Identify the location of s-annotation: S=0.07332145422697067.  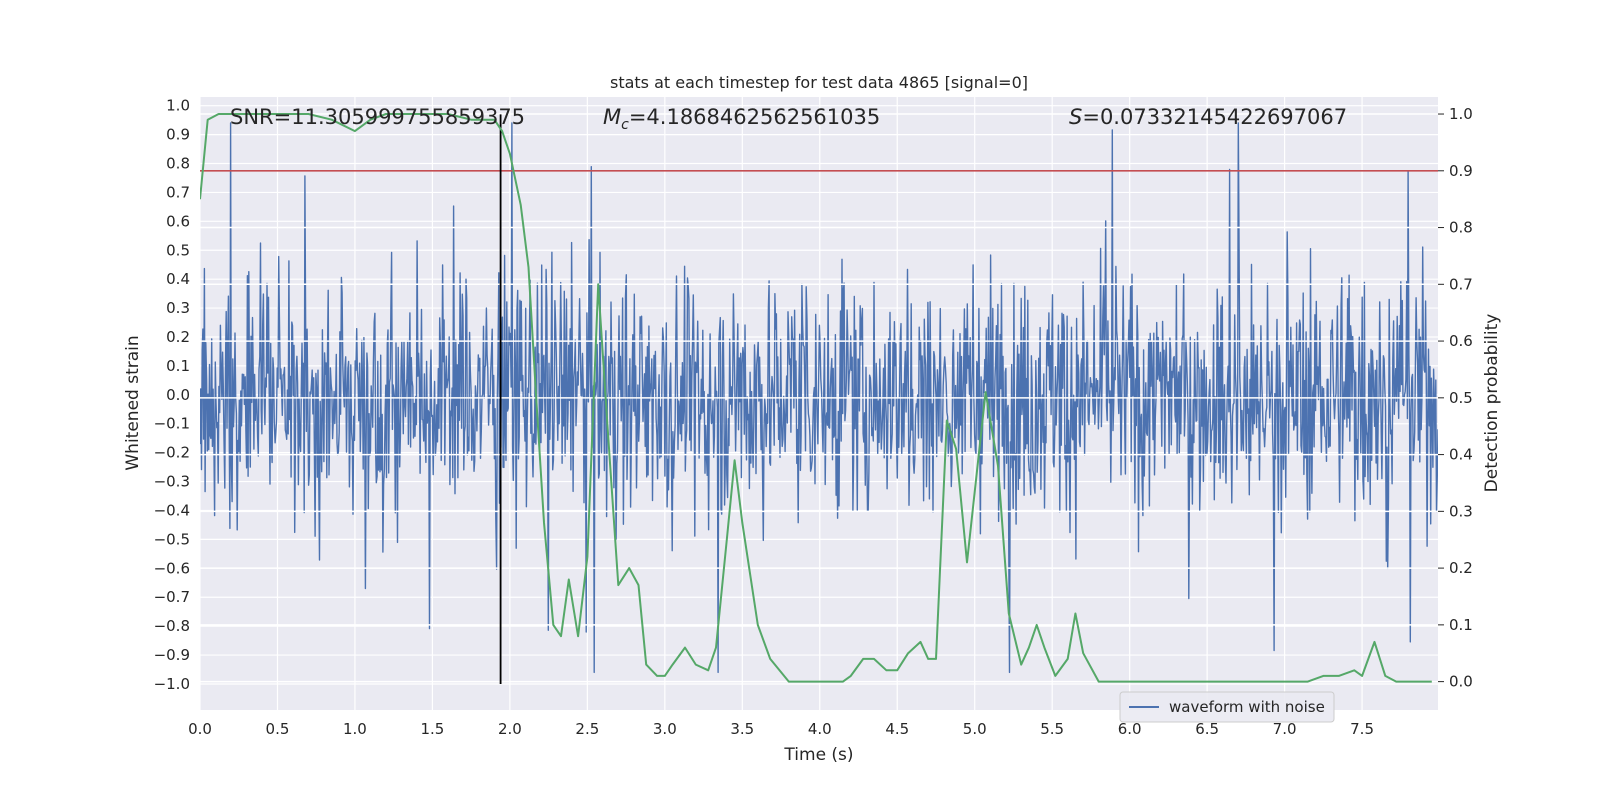
(1208, 117).